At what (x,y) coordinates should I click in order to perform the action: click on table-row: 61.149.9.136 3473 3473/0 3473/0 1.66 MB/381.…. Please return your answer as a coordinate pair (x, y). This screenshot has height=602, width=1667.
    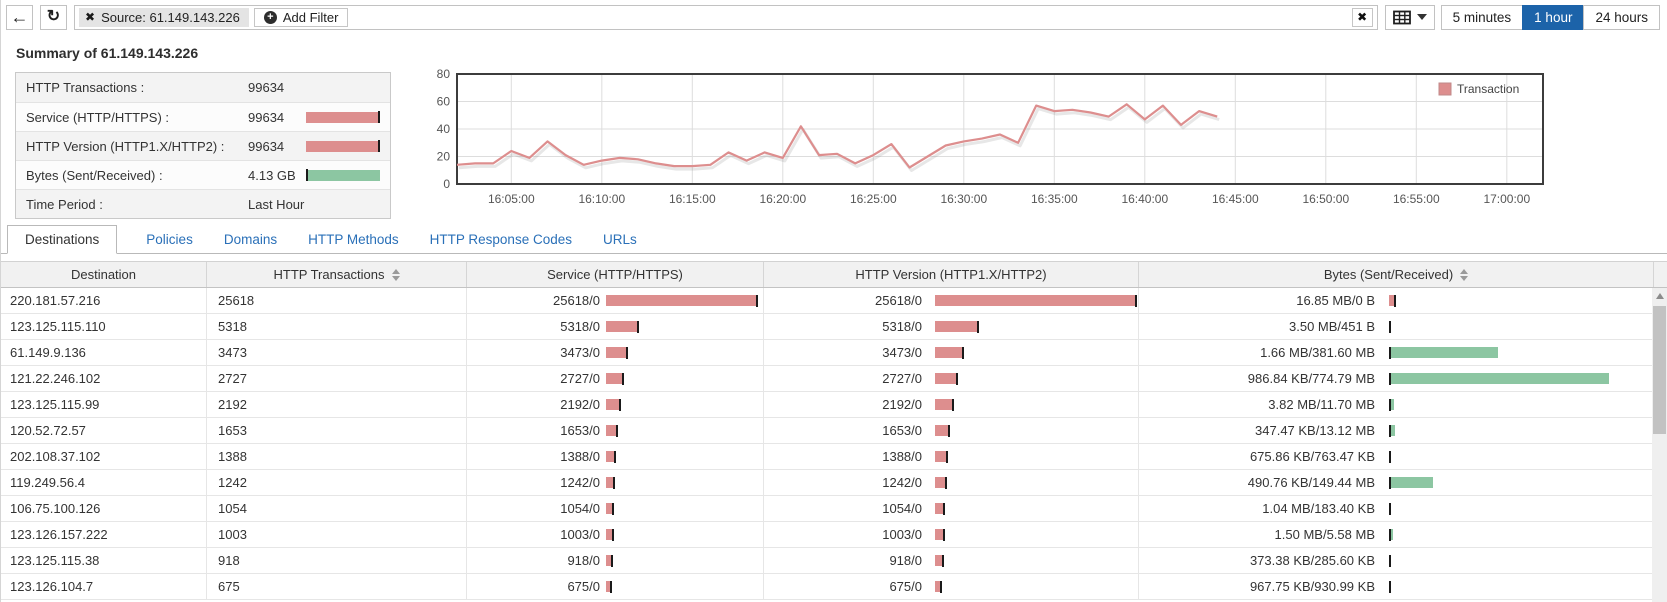
    Looking at the image, I should click on (827, 353).